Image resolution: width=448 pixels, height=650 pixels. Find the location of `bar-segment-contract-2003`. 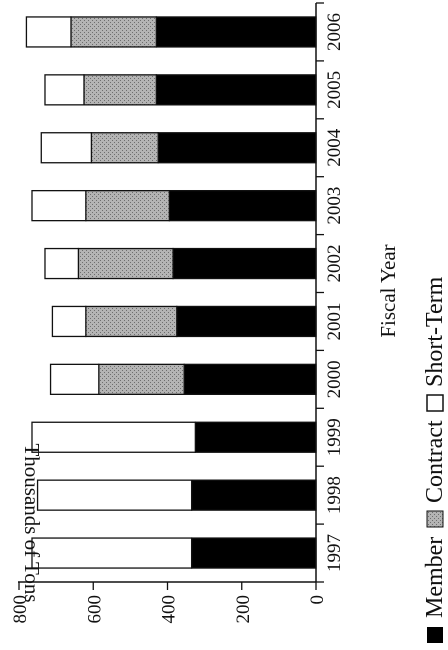

bar-segment-contract-2003 is located at coordinates (128, 205).